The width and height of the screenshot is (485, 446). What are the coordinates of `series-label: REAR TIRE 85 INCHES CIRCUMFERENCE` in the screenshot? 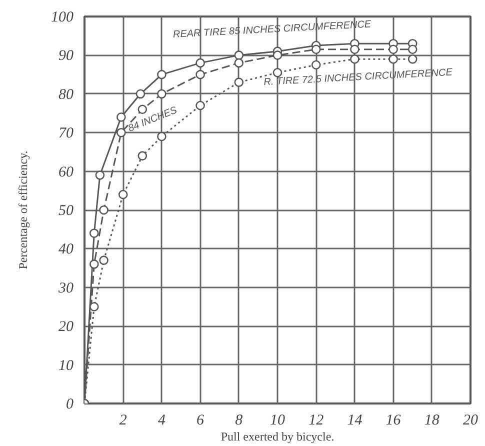 It's located at (272, 29).